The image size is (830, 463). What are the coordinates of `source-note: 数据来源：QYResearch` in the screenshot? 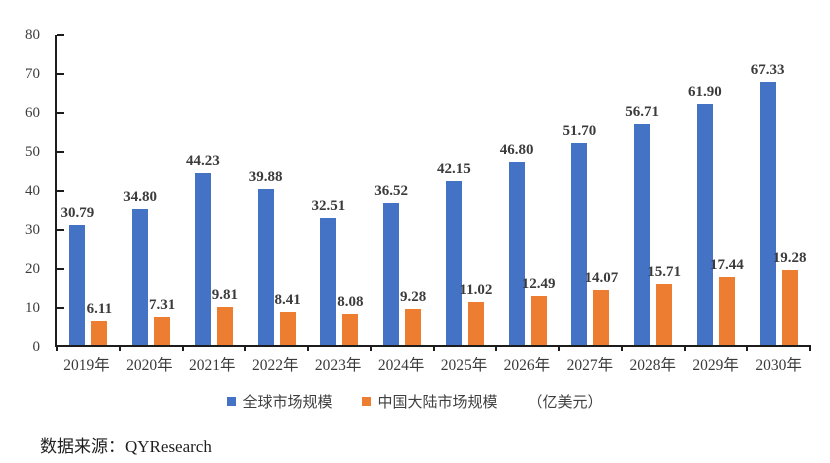 It's located at (126, 446).